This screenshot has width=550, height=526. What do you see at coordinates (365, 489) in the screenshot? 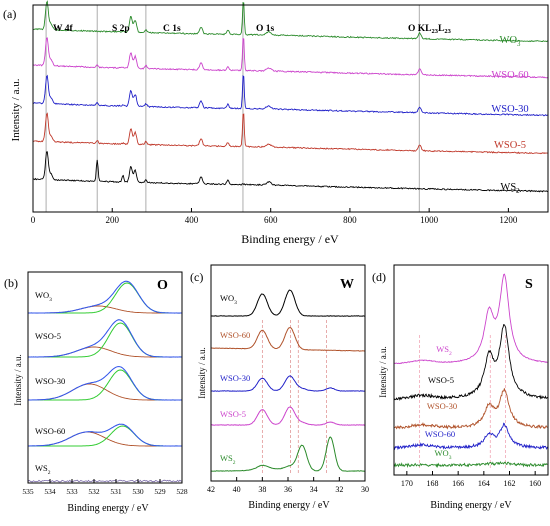
I see `x-tick-label: 30` at bounding box center [365, 489].